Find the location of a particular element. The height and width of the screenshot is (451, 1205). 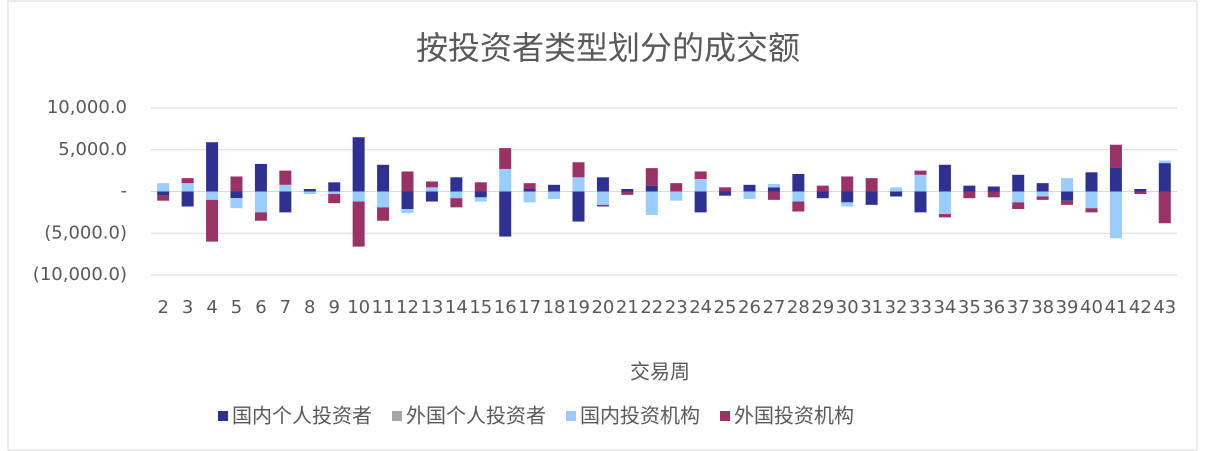

x-tick-label: 43 is located at coordinates (1164, 307).